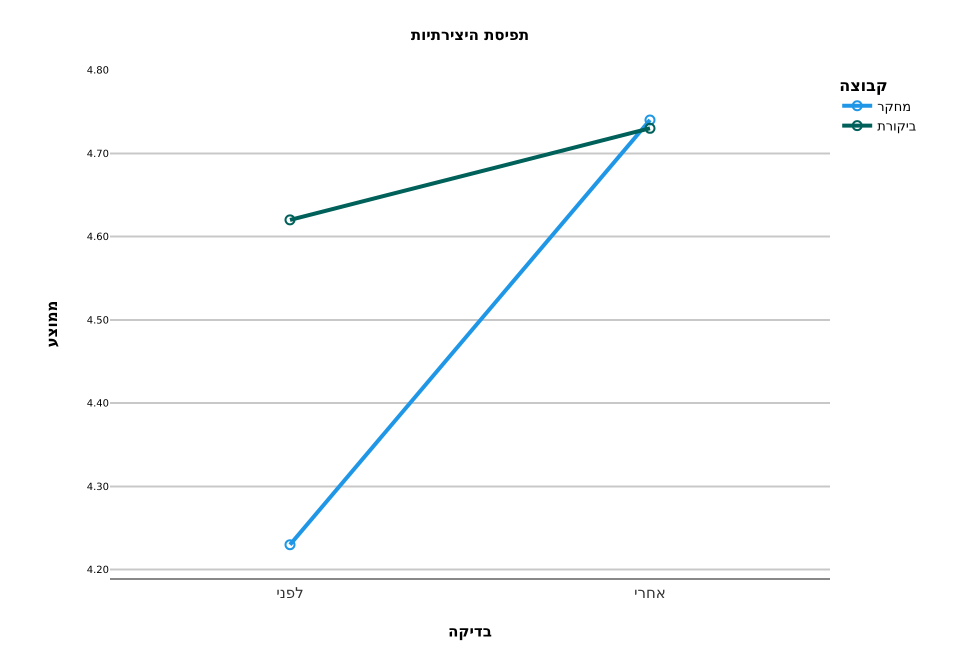 The height and width of the screenshot is (658, 970). What do you see at coordinates (894, 107) in the screenshot?
I see `legend-label: מחקר` at bounding box center [894, 107].